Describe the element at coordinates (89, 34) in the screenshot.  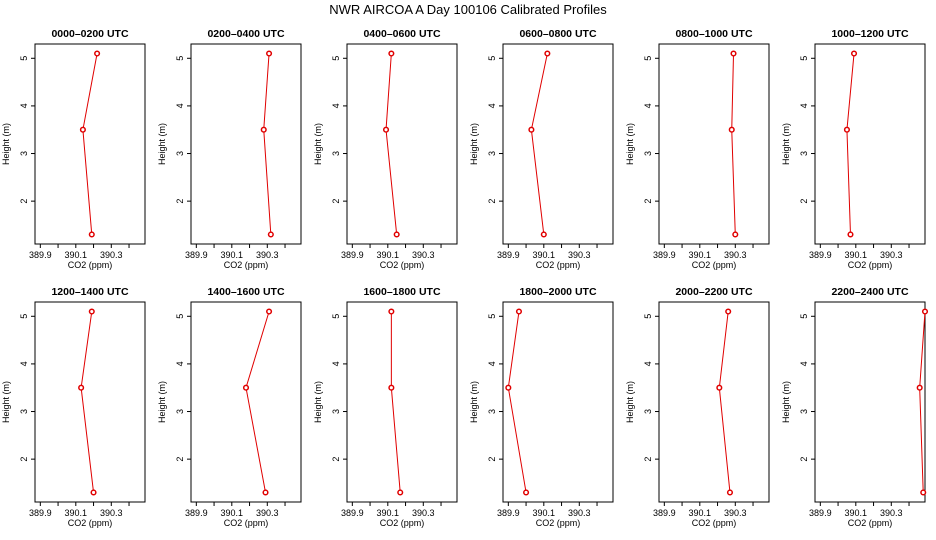
I see `panel-title: 0000–0200 UTC` at that location.